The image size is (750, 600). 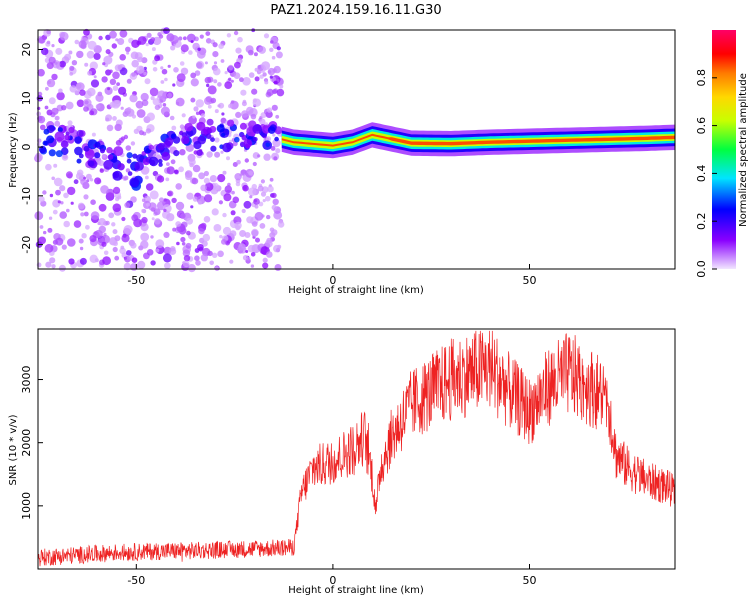 What do you see at coordinates (701, 269) in the screenshot?
I see `colorbar-tick-label: 0.0` at bounding box center [701, 269].